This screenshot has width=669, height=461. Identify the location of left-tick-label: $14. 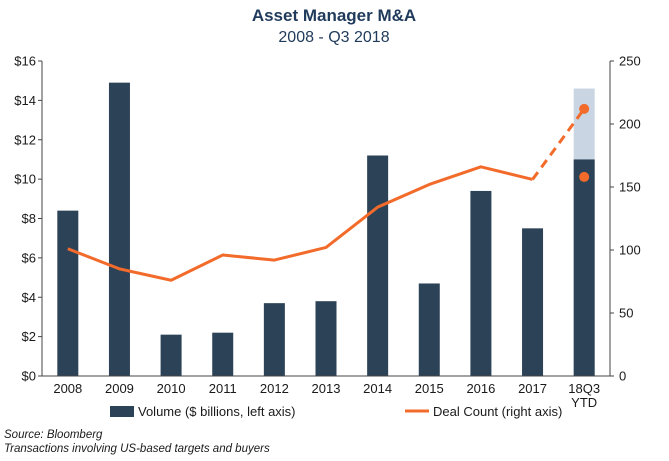
(25, 100).